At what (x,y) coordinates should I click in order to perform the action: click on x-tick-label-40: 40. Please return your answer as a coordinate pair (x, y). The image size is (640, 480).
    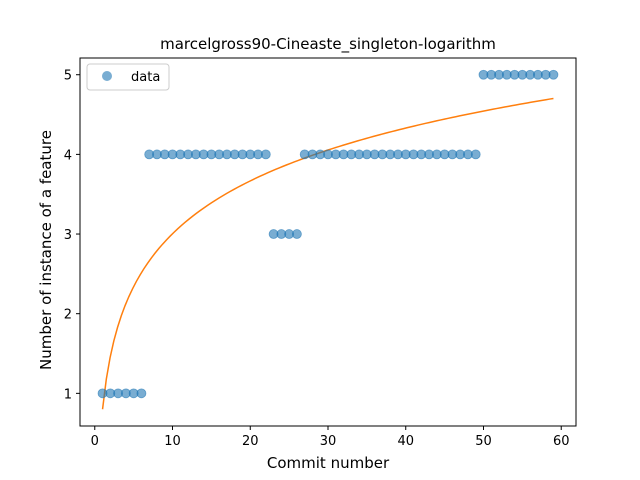
    Looking at the image, I should click on (405, 441).